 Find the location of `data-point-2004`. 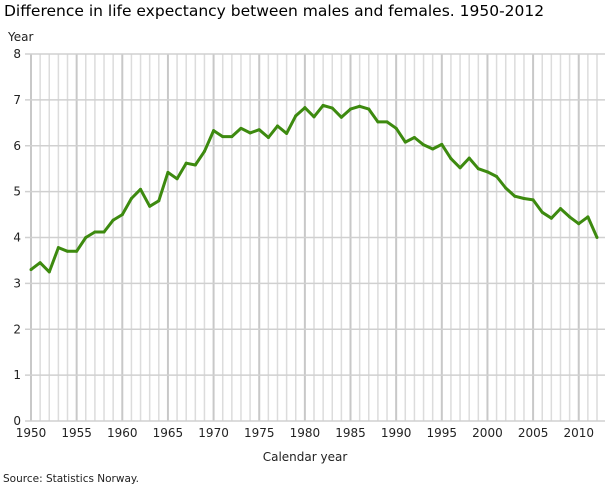

data-point-2004 is located at coordinates (524, 199).